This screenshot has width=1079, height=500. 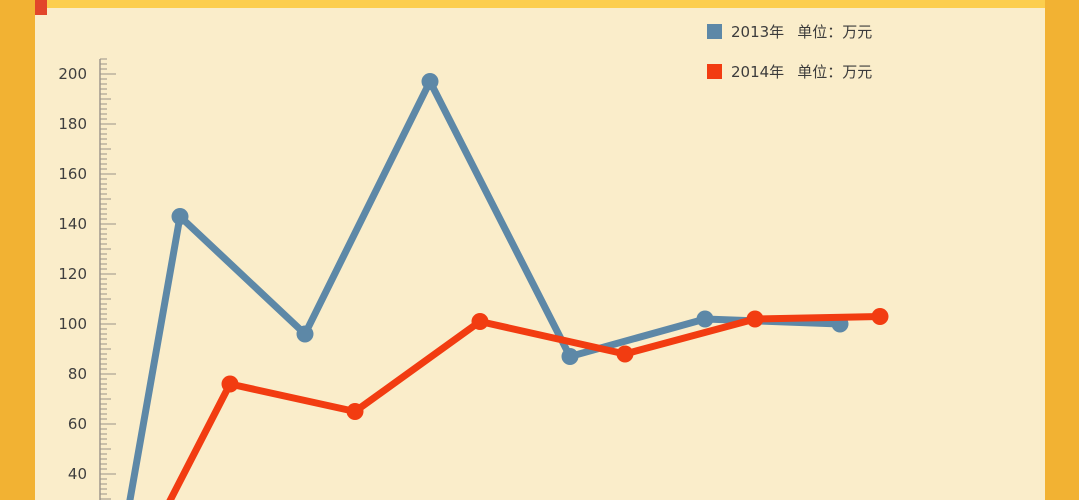 I want to click on top-strip, so click(x=546, y=4).